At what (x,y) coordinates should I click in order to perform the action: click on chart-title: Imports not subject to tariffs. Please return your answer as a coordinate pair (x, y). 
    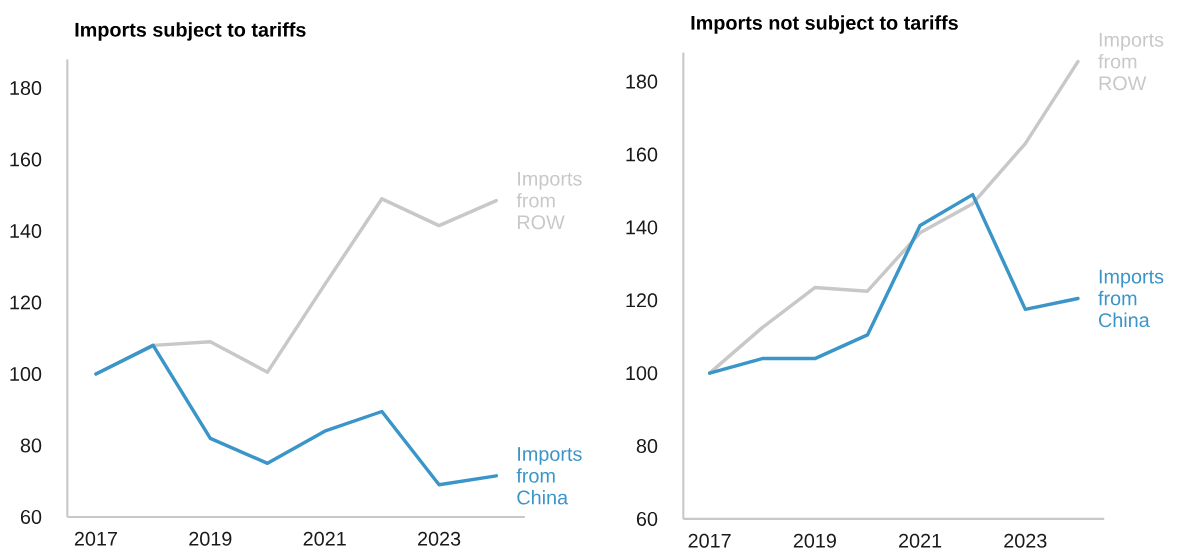
    Looking at the image, I should click on (824, 24).